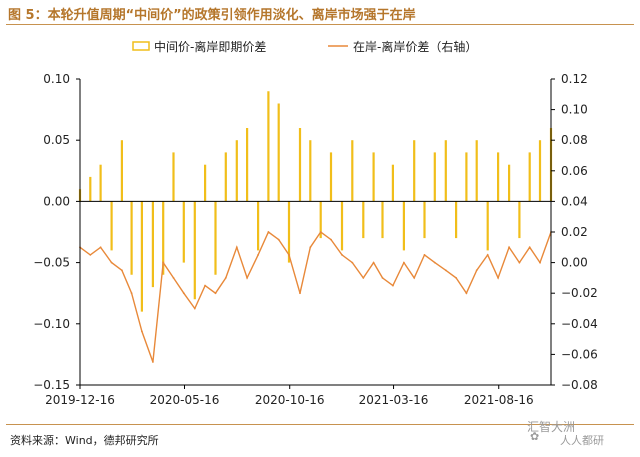 Image resolution: width=640 pixels, height=457 pixels. What do you see at coordinates (56, 201) in the screenshot?
I see `left-tick-label: 0.00` at bounding box center [56, 201].